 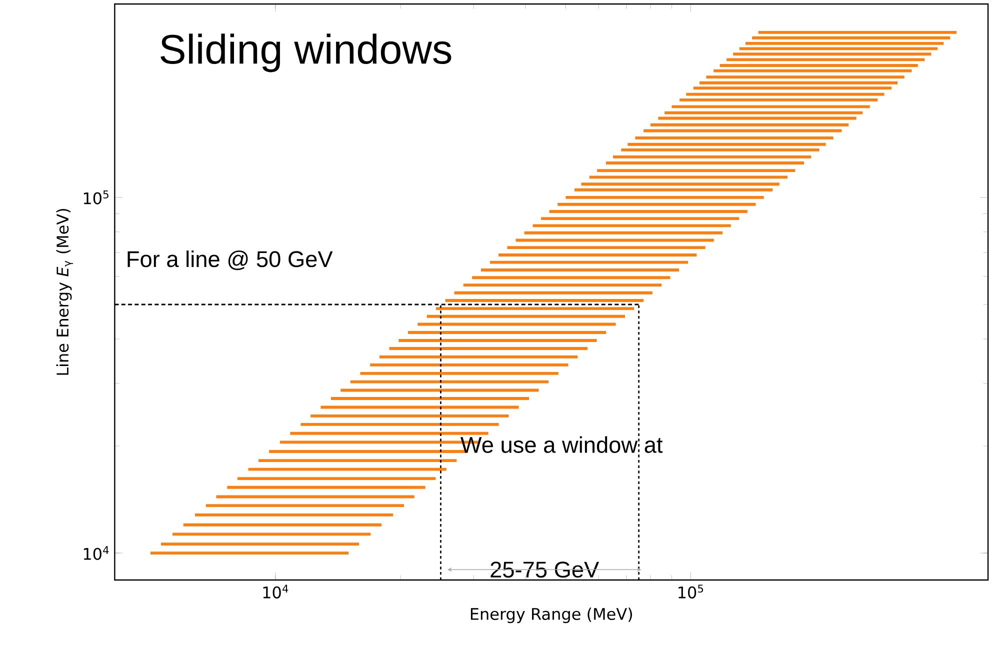 What do you see at coordinates (306, 53) in the screenshot?
I see `text: Sliding windows` at bounding box center [306, 53].